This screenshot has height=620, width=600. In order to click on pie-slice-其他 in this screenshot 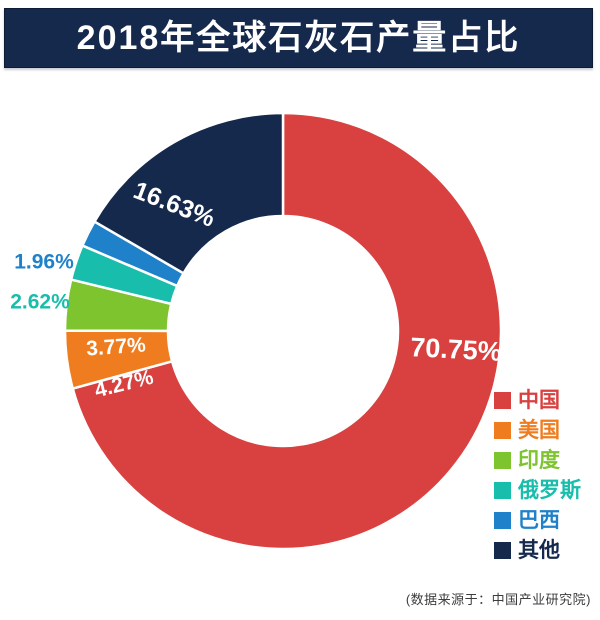, I will do `click(189, 193)`.